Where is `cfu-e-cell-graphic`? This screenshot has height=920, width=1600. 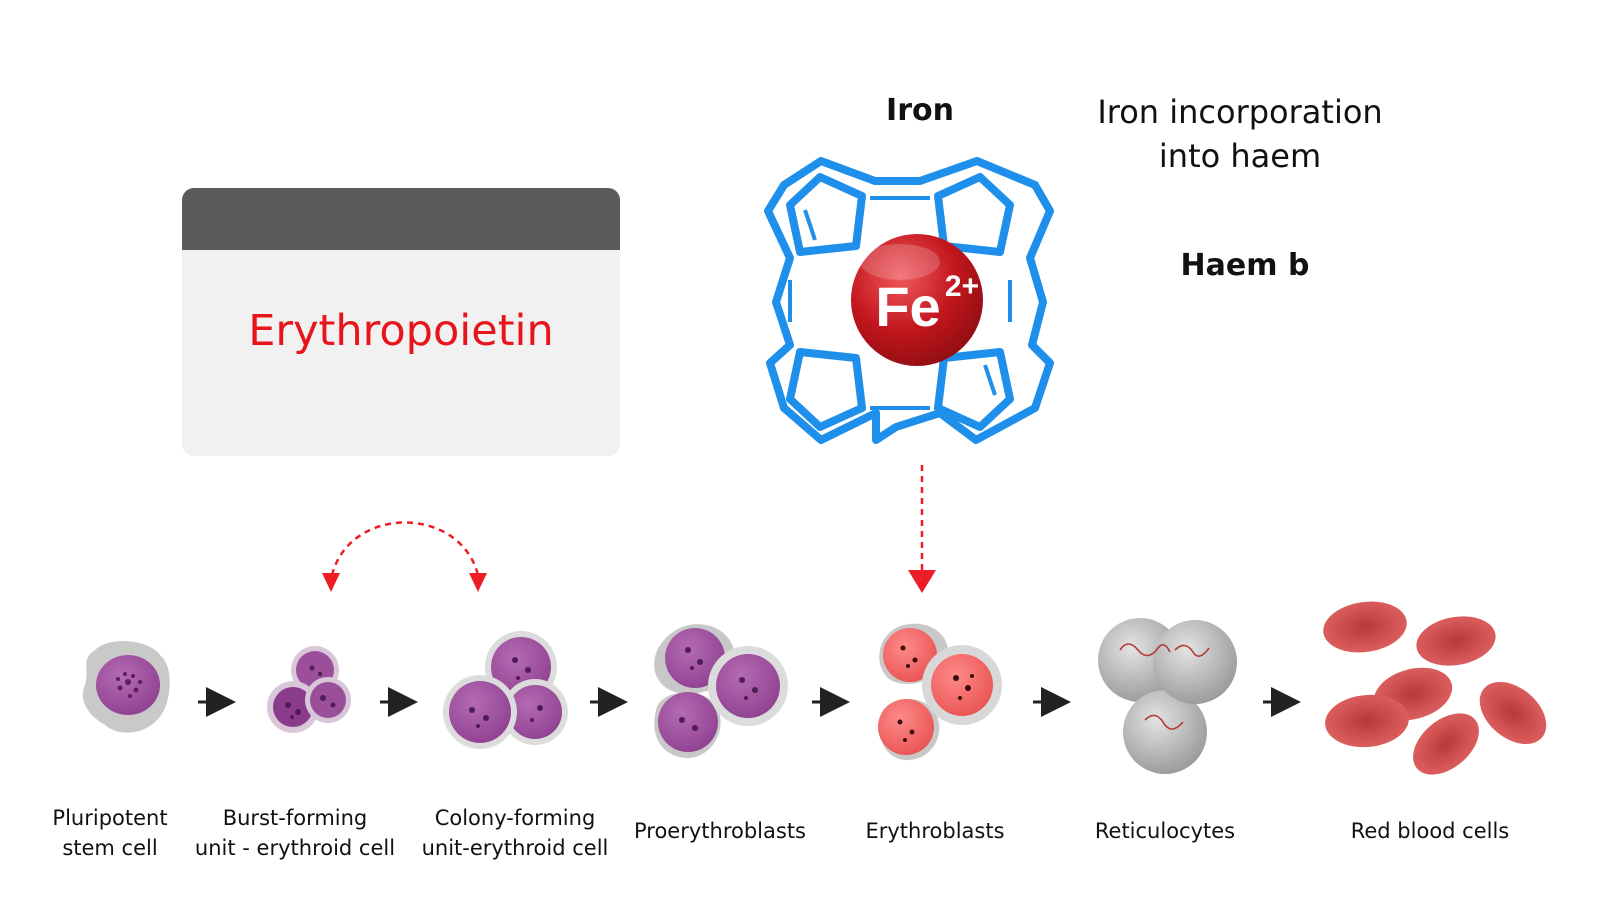 cfu-e-cell-graphic is located at coordinates (505, 690).